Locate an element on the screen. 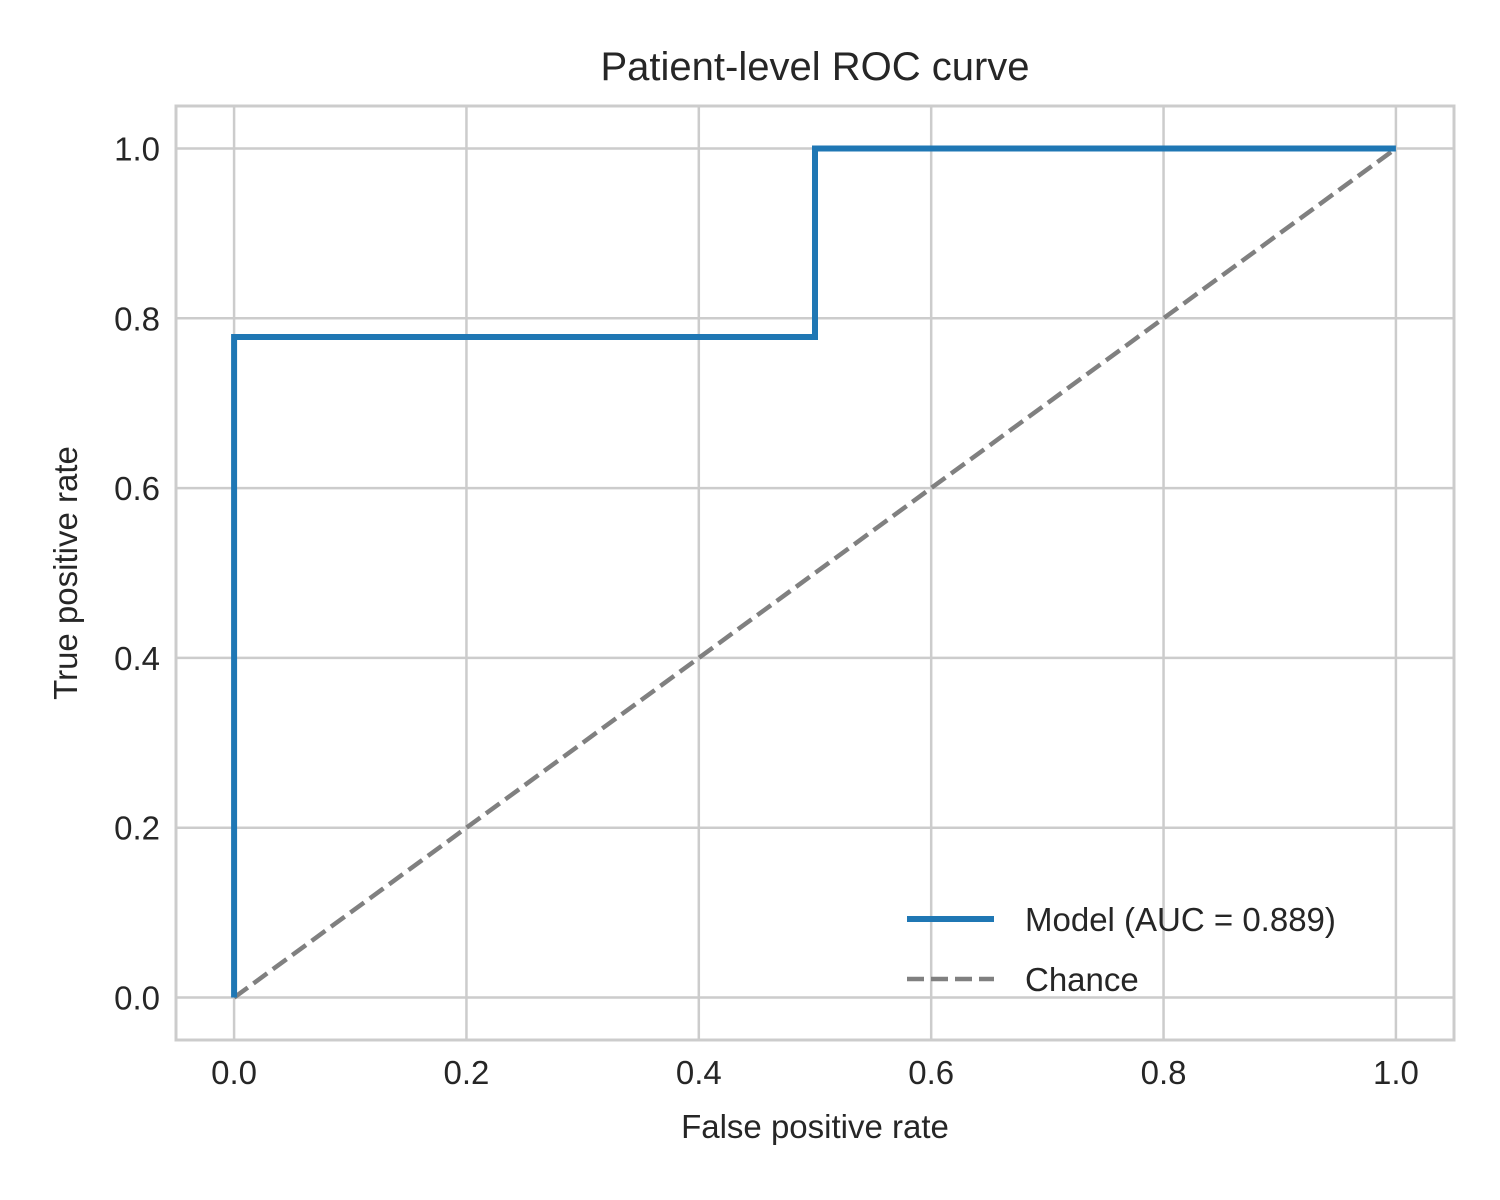 The image size is (1500, 1200). legend-label: Model (AUC = 0.889) is located at coordinates (1180, 919).